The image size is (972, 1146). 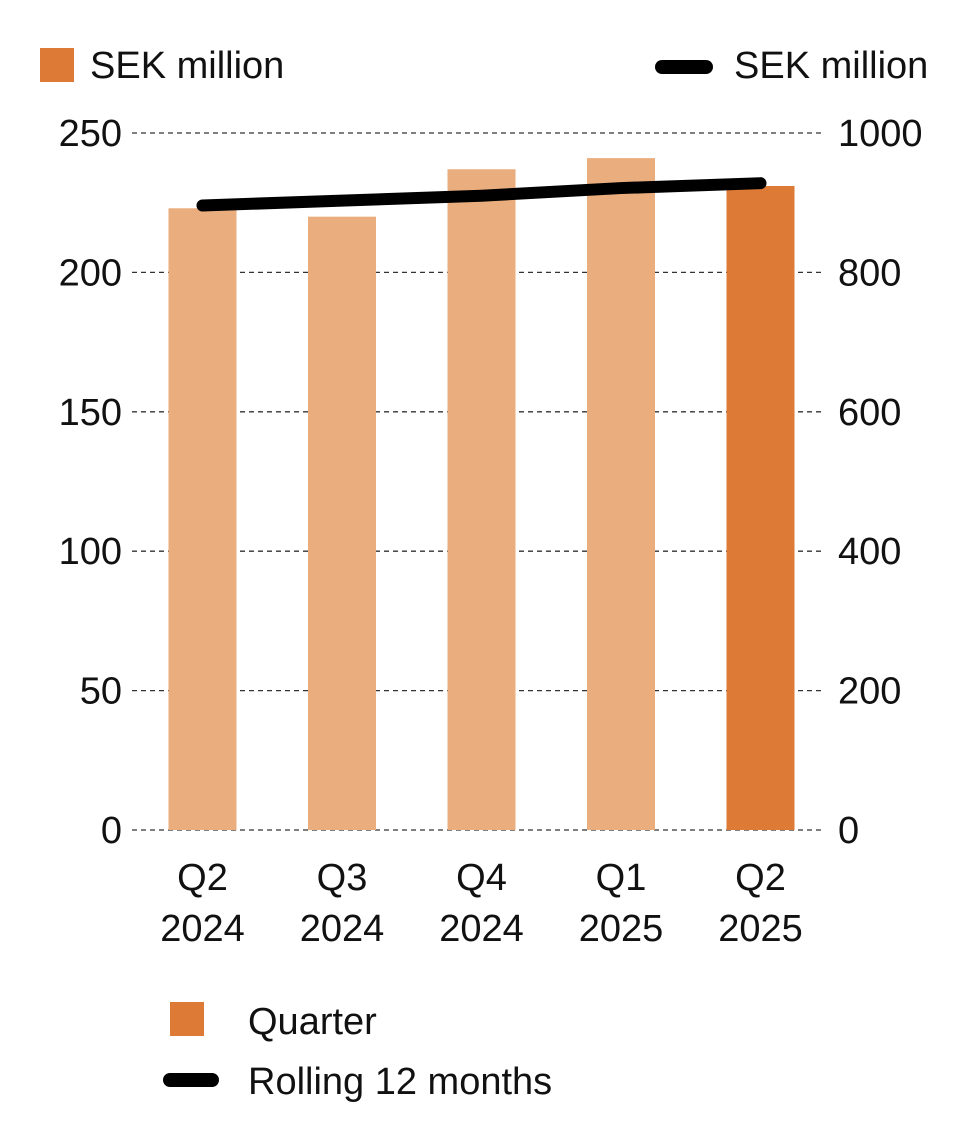 What do you see at coordinates (481, 878) in the screenshot?
I see `x-category-quarter: Q4` at bounding box center [481, 878].